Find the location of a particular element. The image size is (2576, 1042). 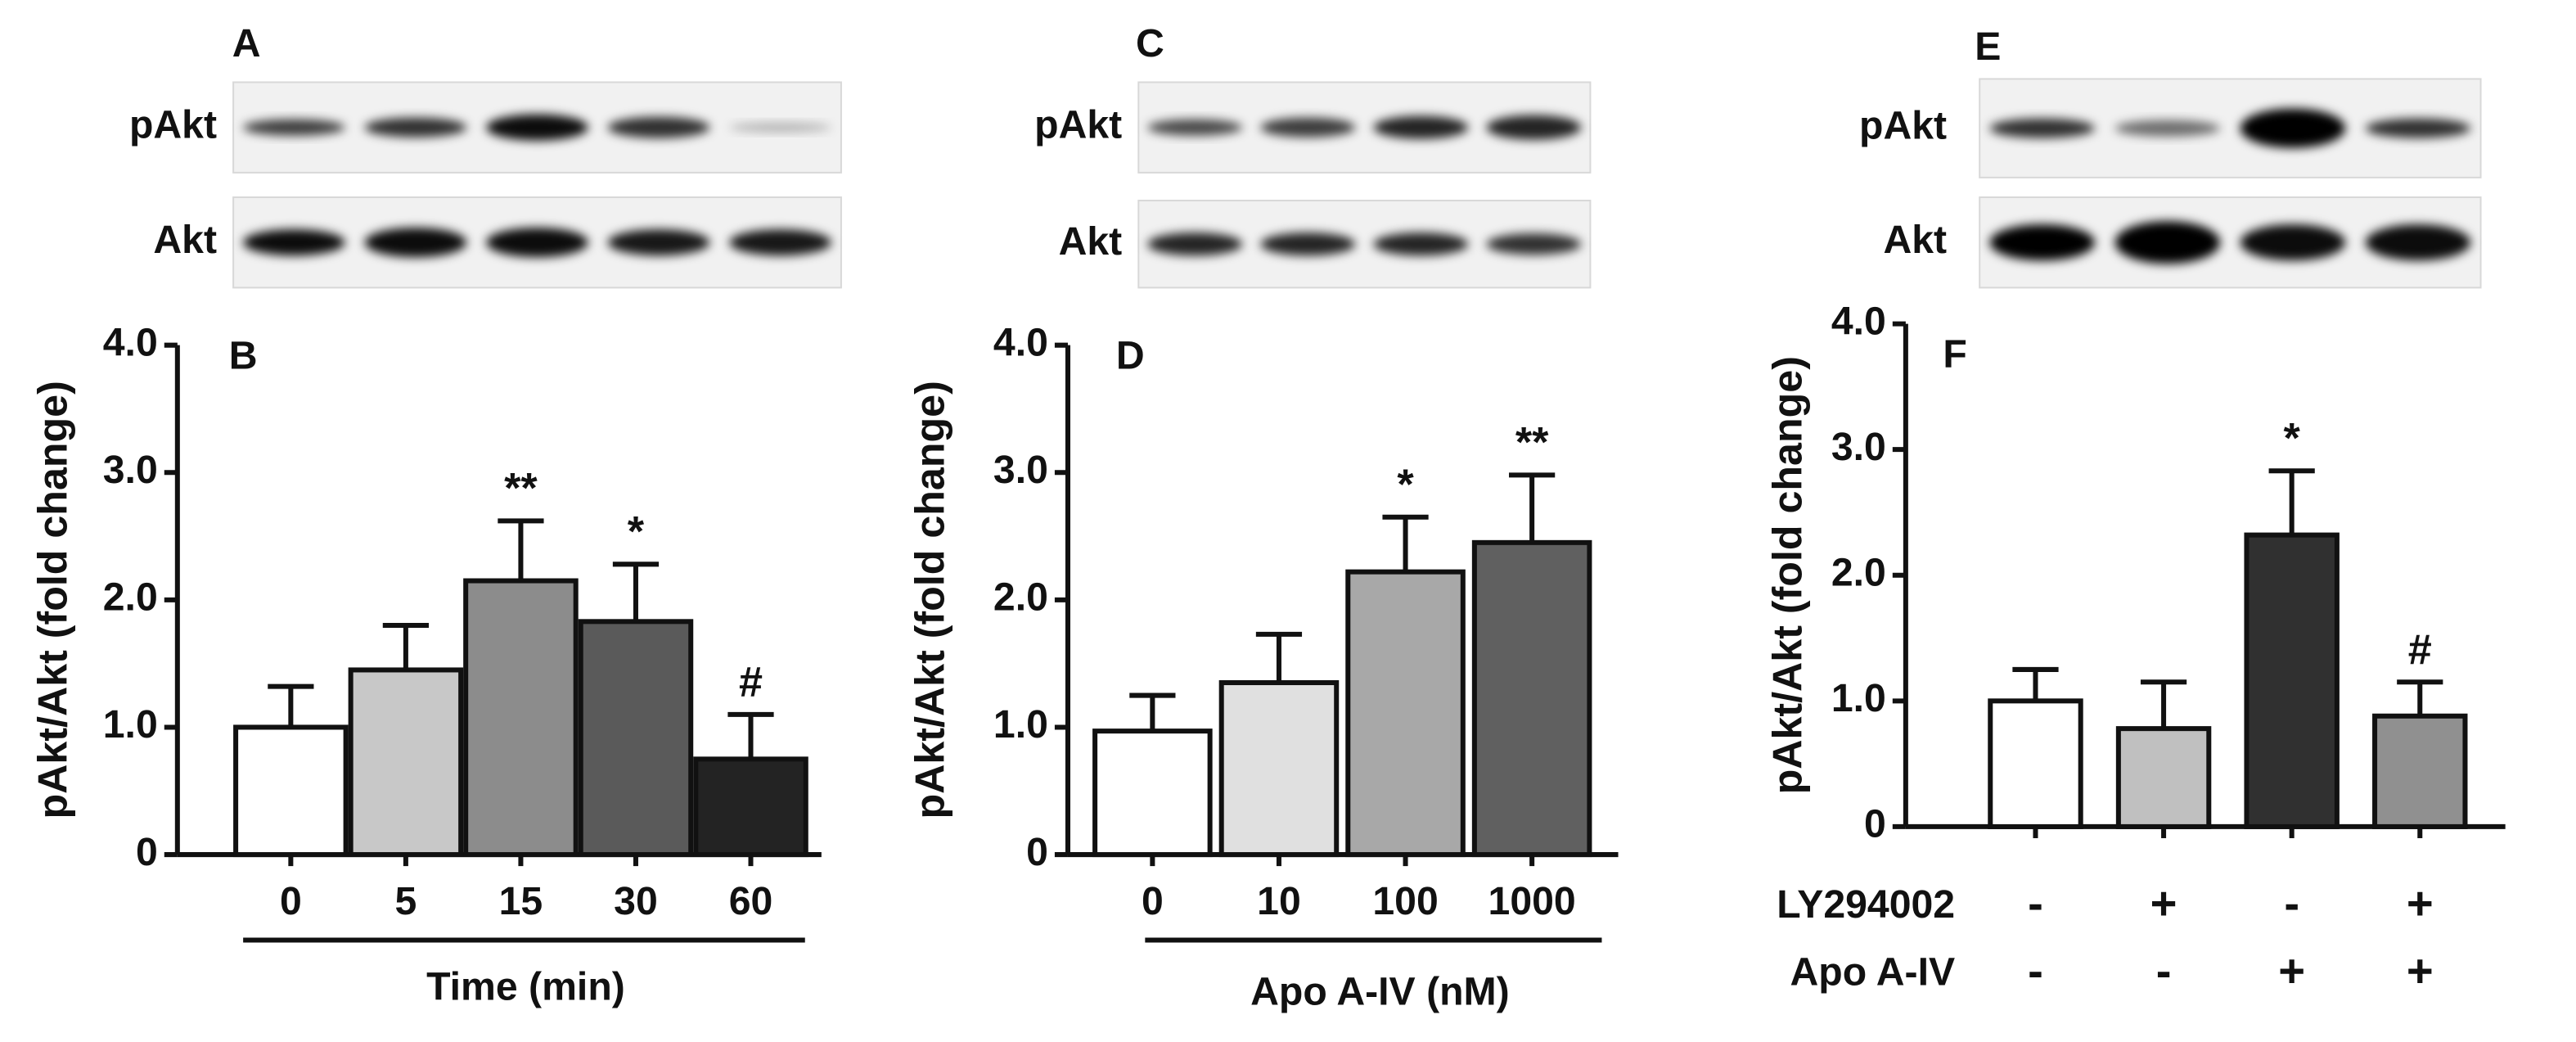

panel-label: C is located at coordinates (1150, 43).